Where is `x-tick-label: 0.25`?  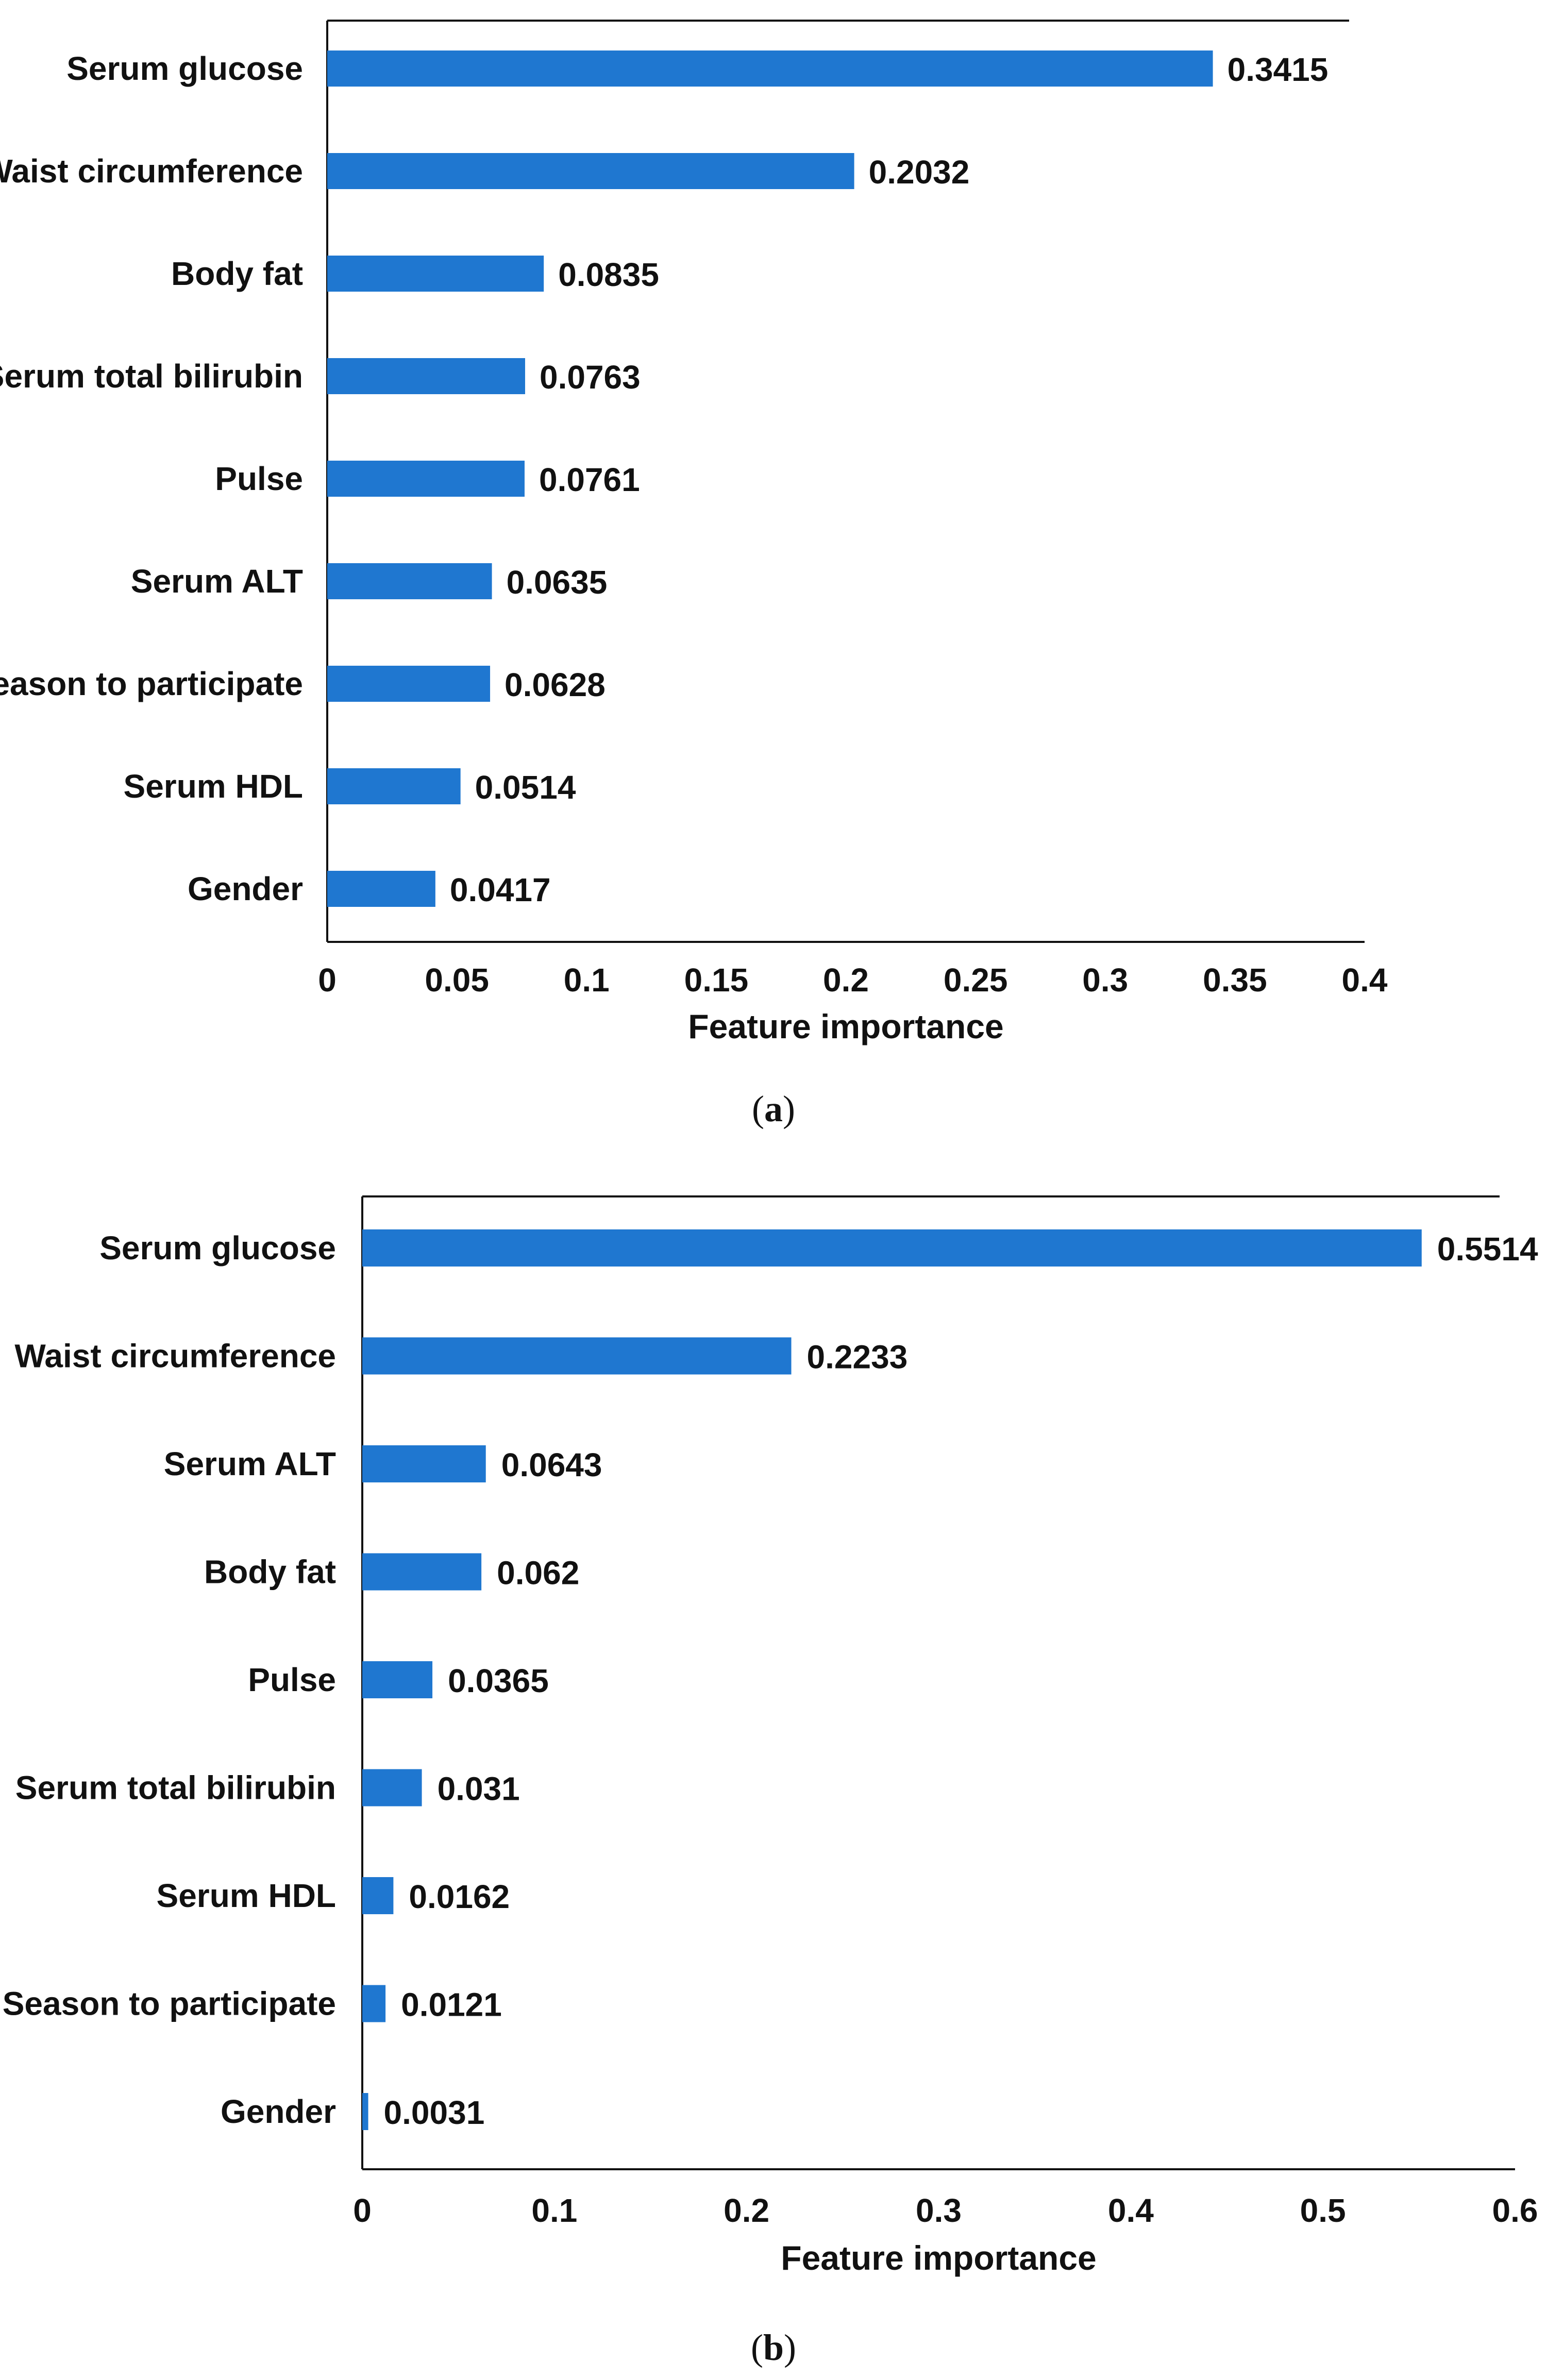
x-tick-label: 0.25 is located at coordinates (976, 980).